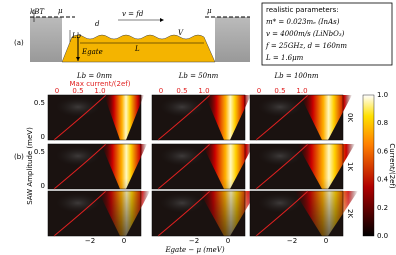 This screenshot has width=396, height=255. Describe the element at coordinates (37, 12) in the screenshot. I see `kbt-label: kBT` at that location.